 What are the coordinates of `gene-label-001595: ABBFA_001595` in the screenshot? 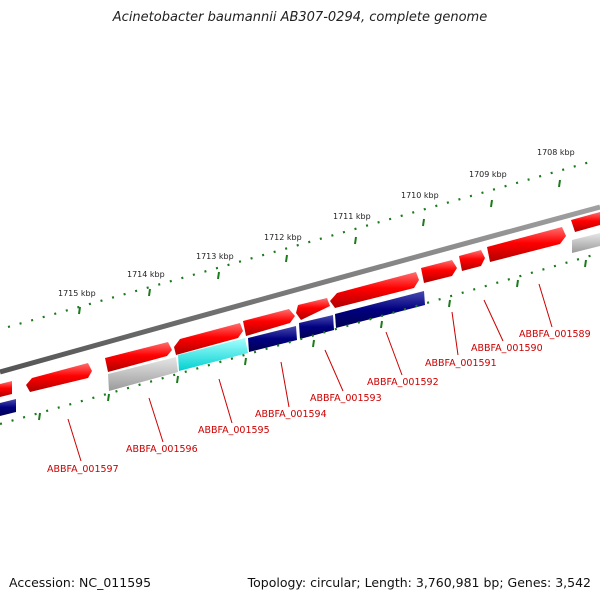 It's located at (234, 430).